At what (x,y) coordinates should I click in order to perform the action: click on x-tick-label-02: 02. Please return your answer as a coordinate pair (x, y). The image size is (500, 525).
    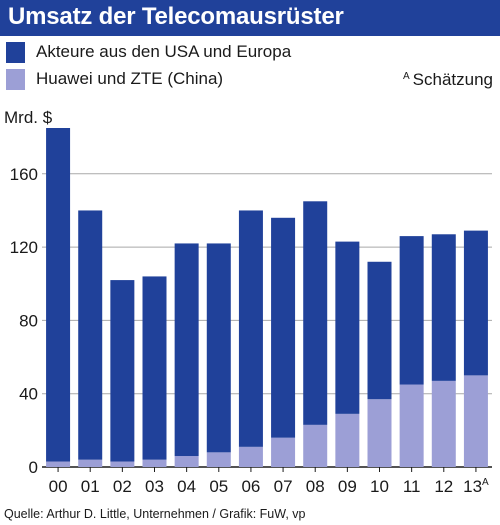
    Looking at the image, I should click on (122, 486).